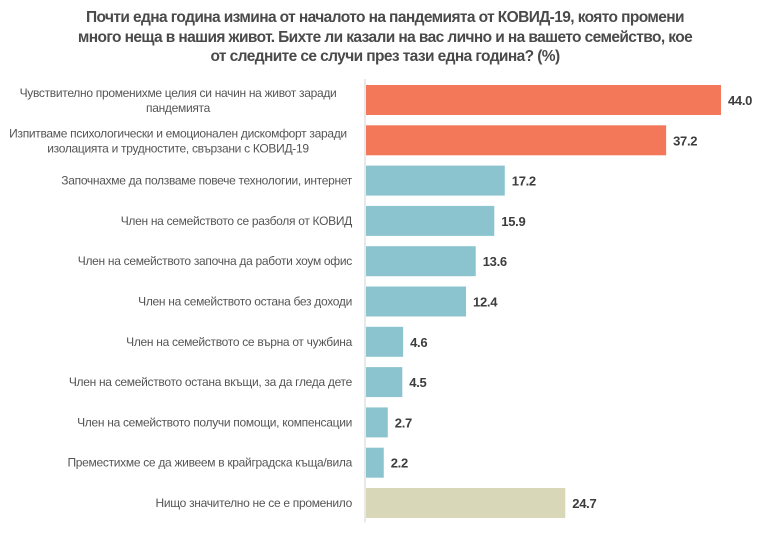 This screenshot has width=770, height=549. I want to click on value-label: 4.5, so click(417, 382).